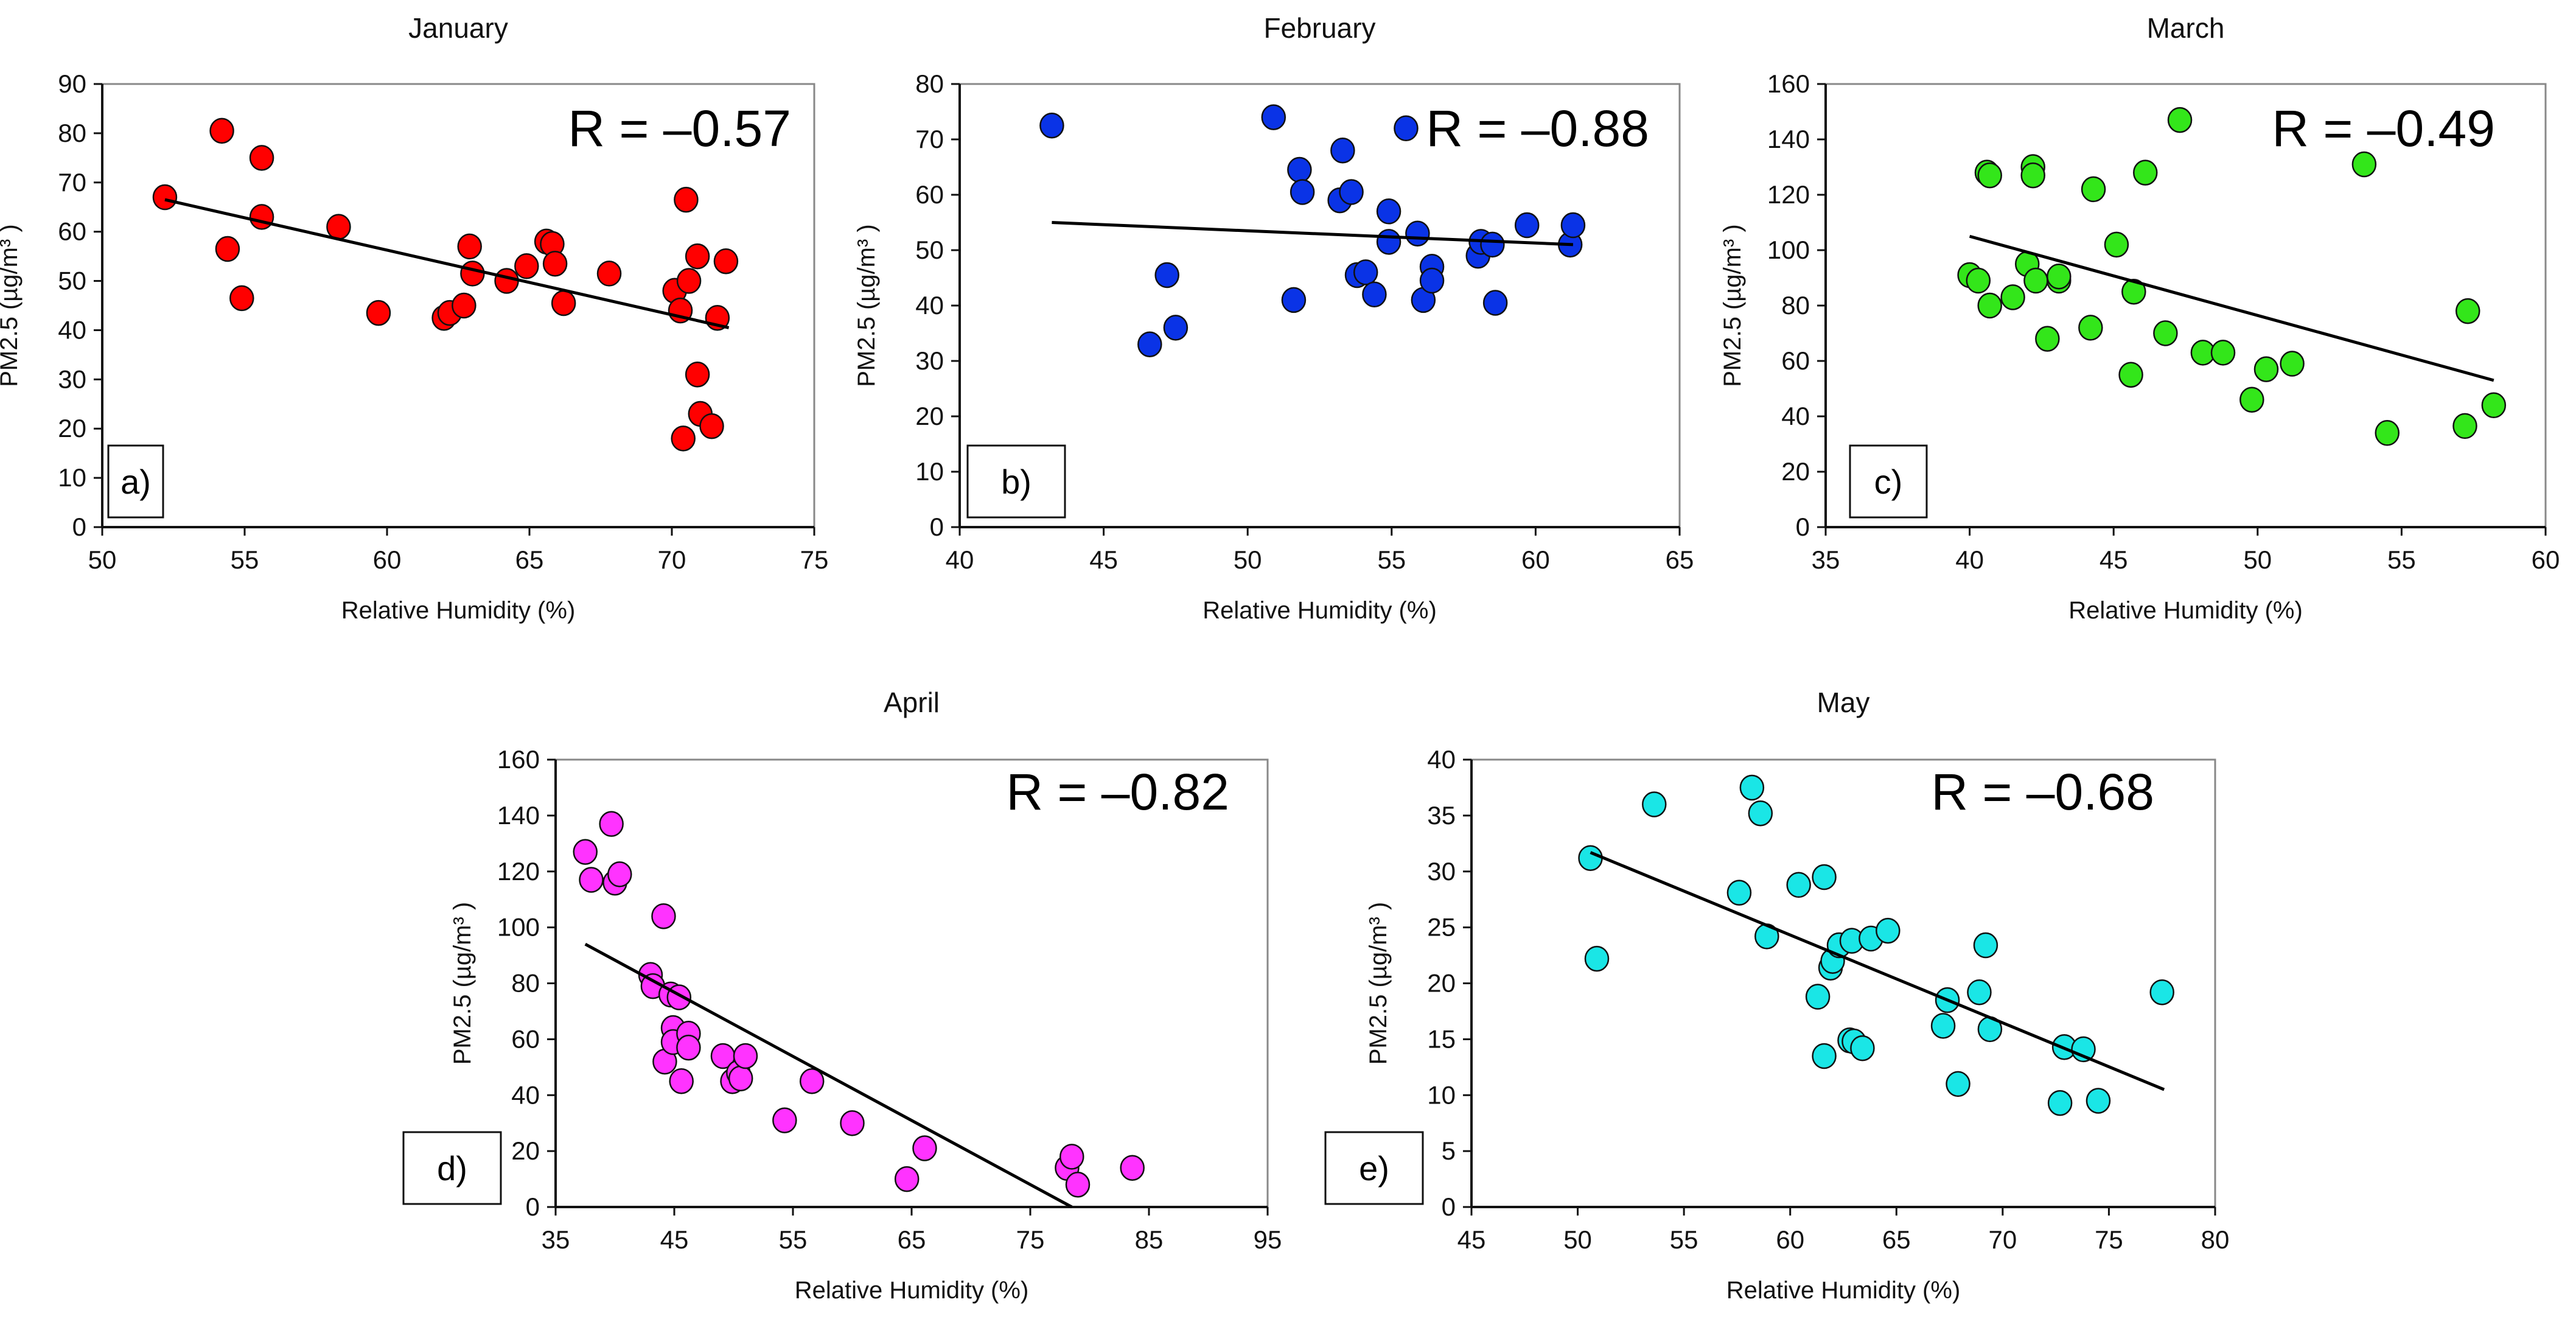 This screenshot has width=2576, height=1333. Describe the element at coordinates (72, 84) in the screenshot. I see `y-tick-label: 90` at that location.